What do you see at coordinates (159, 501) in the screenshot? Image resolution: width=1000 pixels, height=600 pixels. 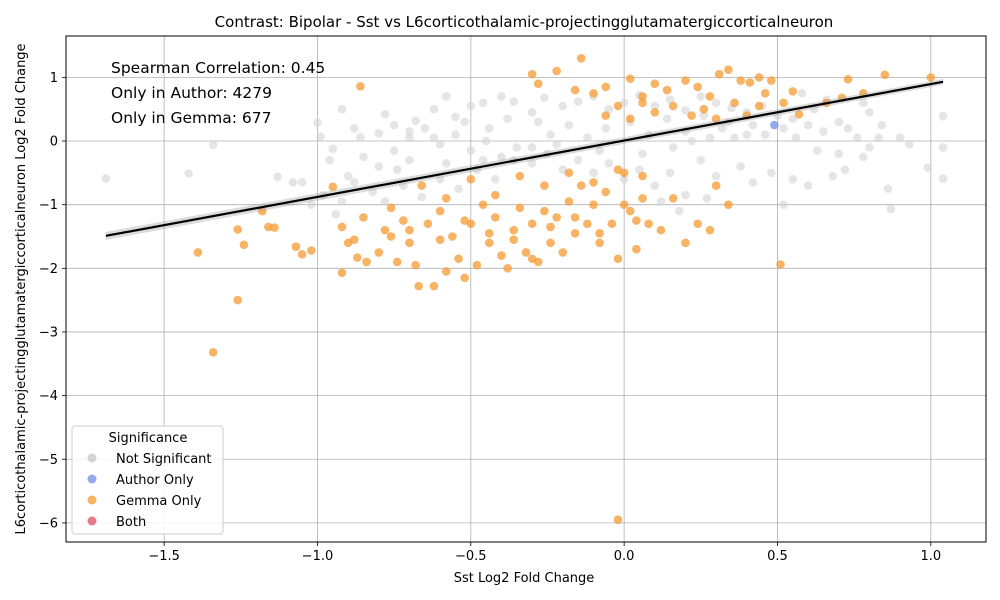 I see `legend-label-gemma-only: Gemma Only` at bounding box center [159, 501].